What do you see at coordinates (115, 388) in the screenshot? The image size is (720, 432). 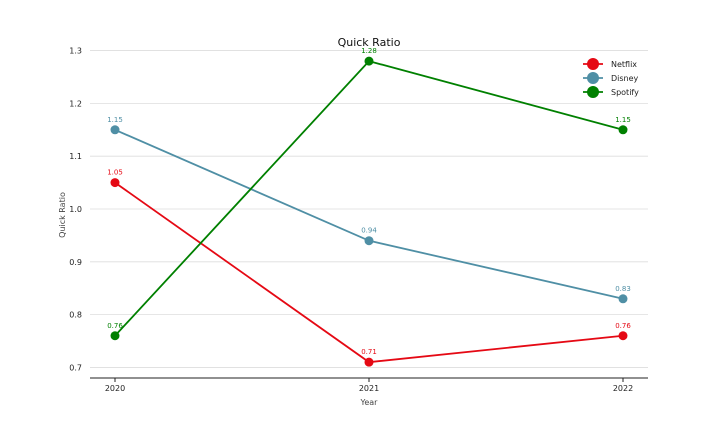 I see `x-tick-label: 2020` at bounding box center [115, 388].